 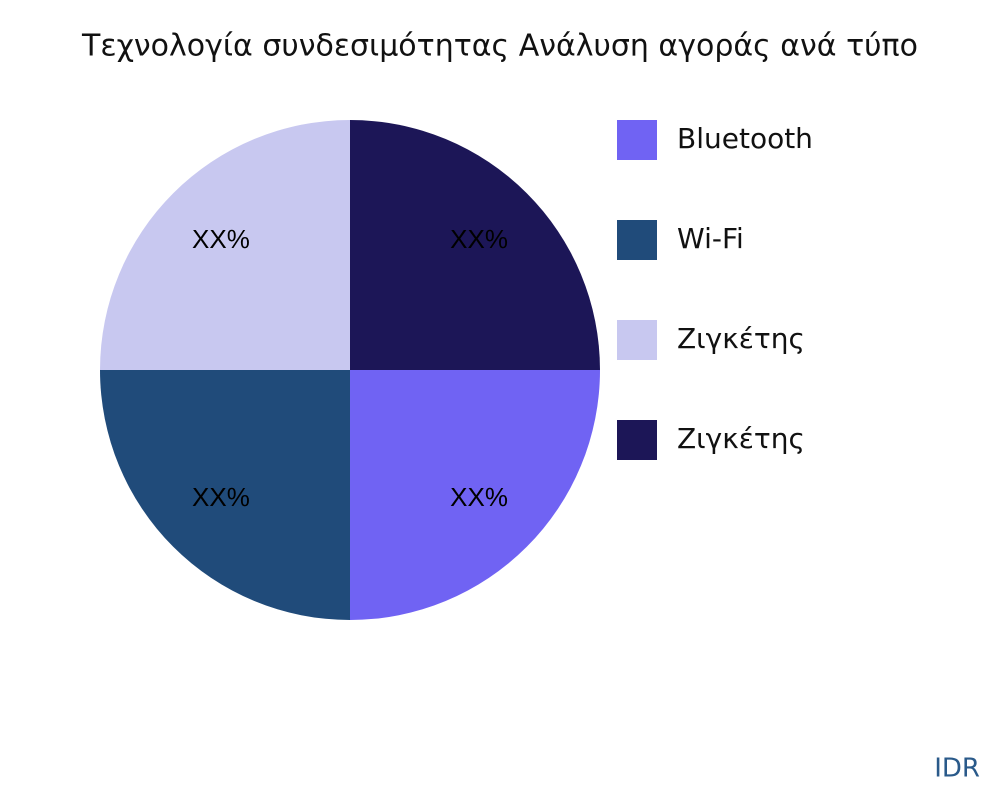 I want to click on watermark: IDR, so click(x=957, y=769).